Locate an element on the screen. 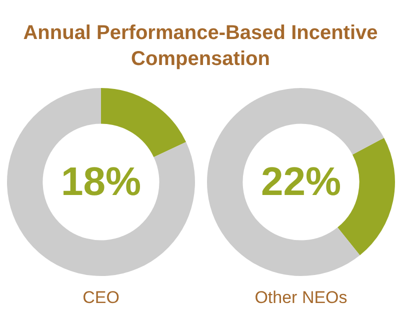  text: 22% is located at coordinates (301, 182).